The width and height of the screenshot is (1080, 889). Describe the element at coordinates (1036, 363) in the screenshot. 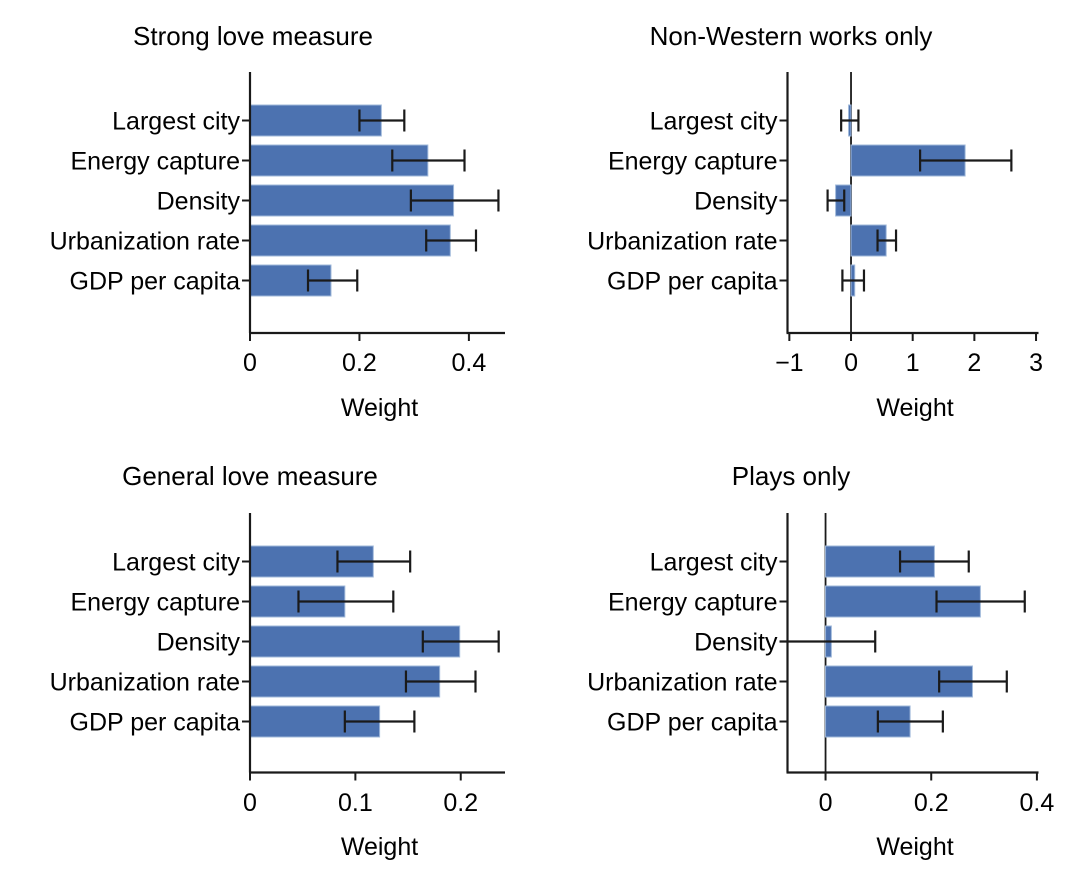

I see `x-tick-label: 3` at that location.